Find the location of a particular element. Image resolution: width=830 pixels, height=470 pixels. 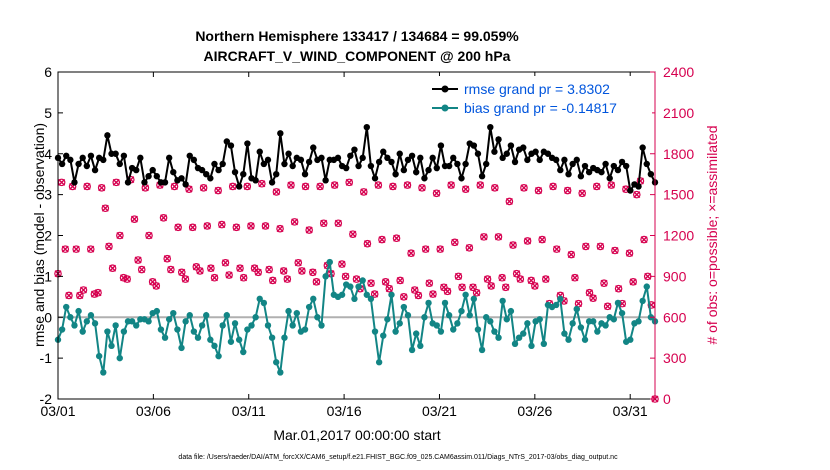

y-right-tick-label: 900 is located at coordinates (675, 276).